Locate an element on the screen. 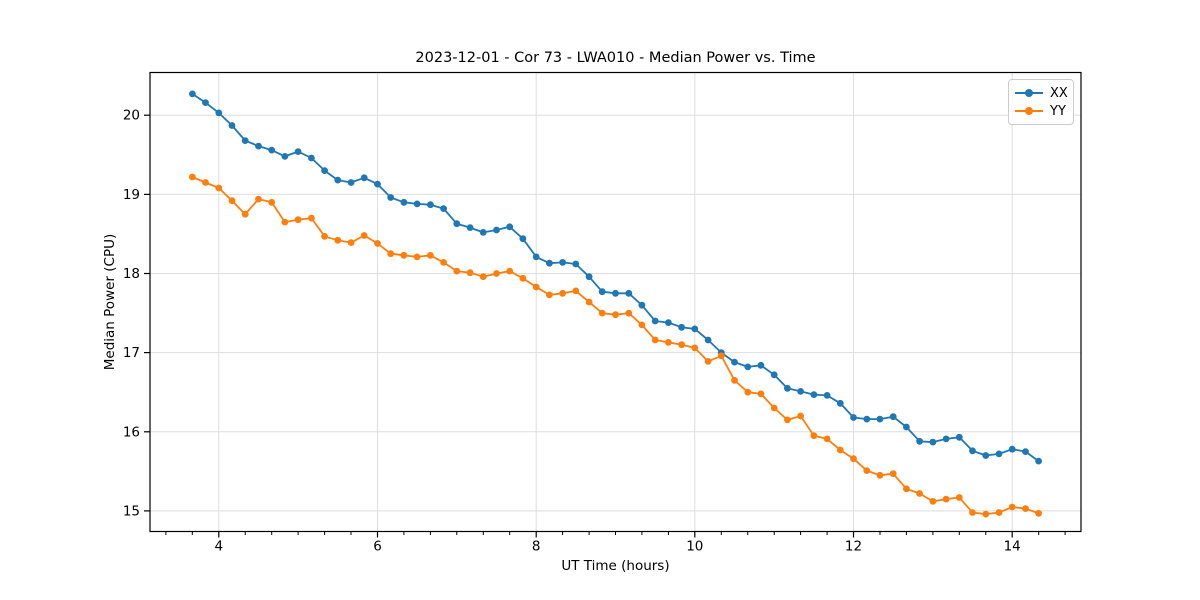 The image size is (1200, 600). legend-item-yy: YY is located at coordinates (1041, 111).